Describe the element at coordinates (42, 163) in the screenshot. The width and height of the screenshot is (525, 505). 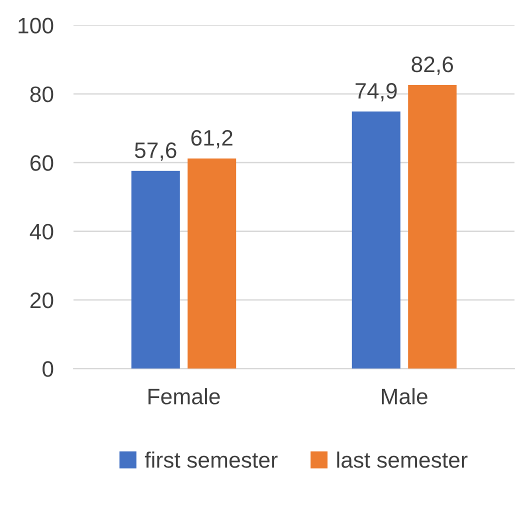
I see `y-tick-label: 60` at that location.